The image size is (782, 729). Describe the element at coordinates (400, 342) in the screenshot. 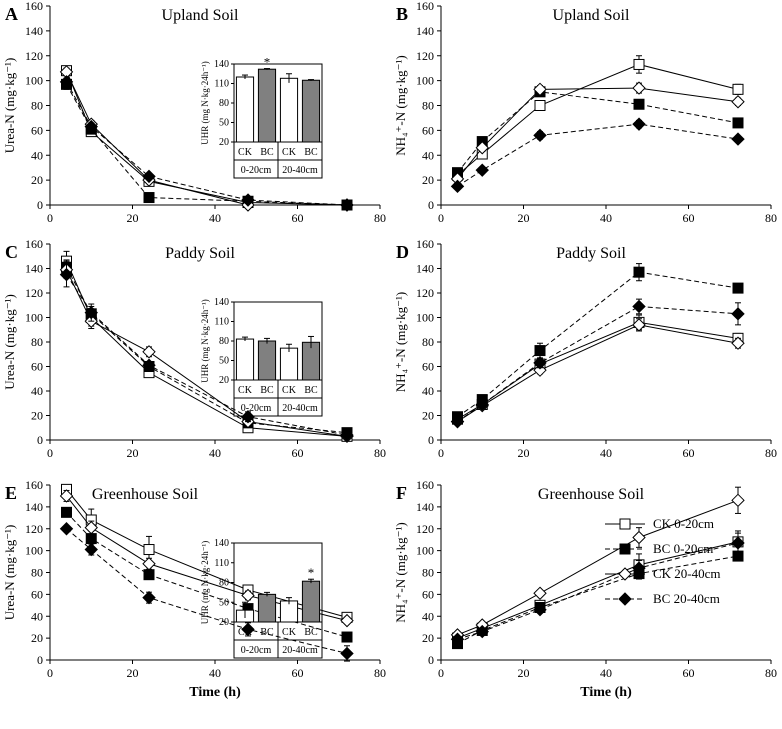

I see `y-axis-label: NH₄⁺-N (mg·kg⁻¹)` at that location.